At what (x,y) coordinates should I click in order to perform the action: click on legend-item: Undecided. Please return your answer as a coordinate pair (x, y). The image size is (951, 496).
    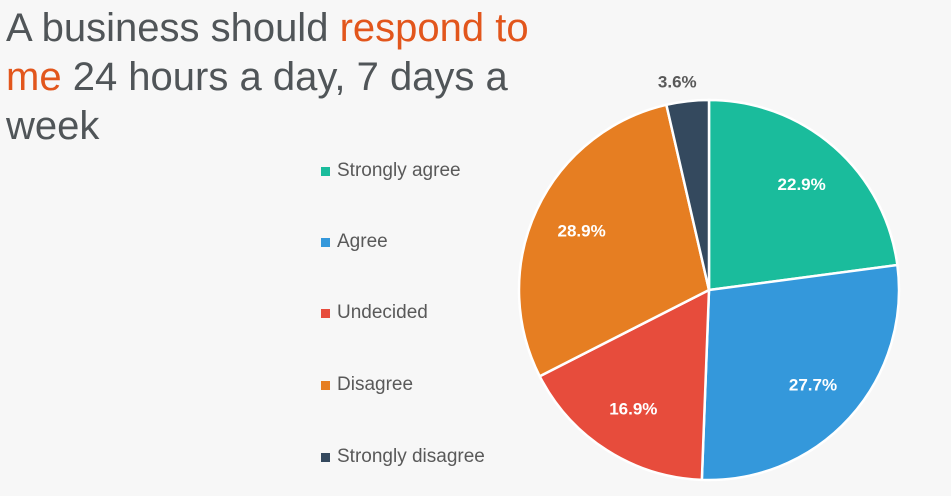
    Looking at the image, I should click on (374, 313).